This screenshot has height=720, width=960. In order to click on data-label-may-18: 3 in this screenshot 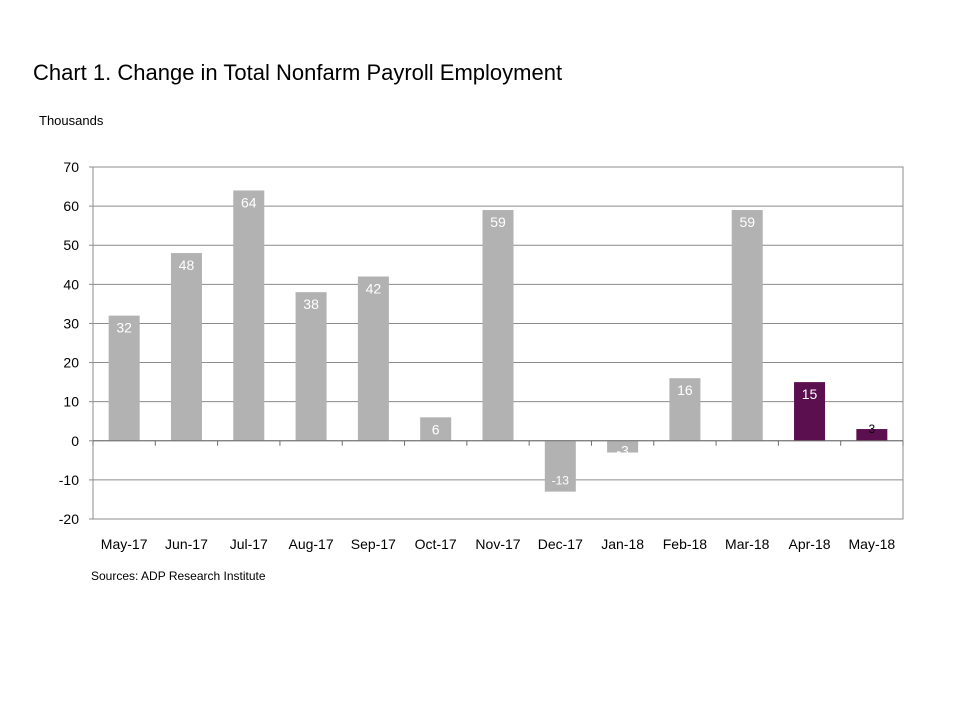, I will do `click(872, 429)`.